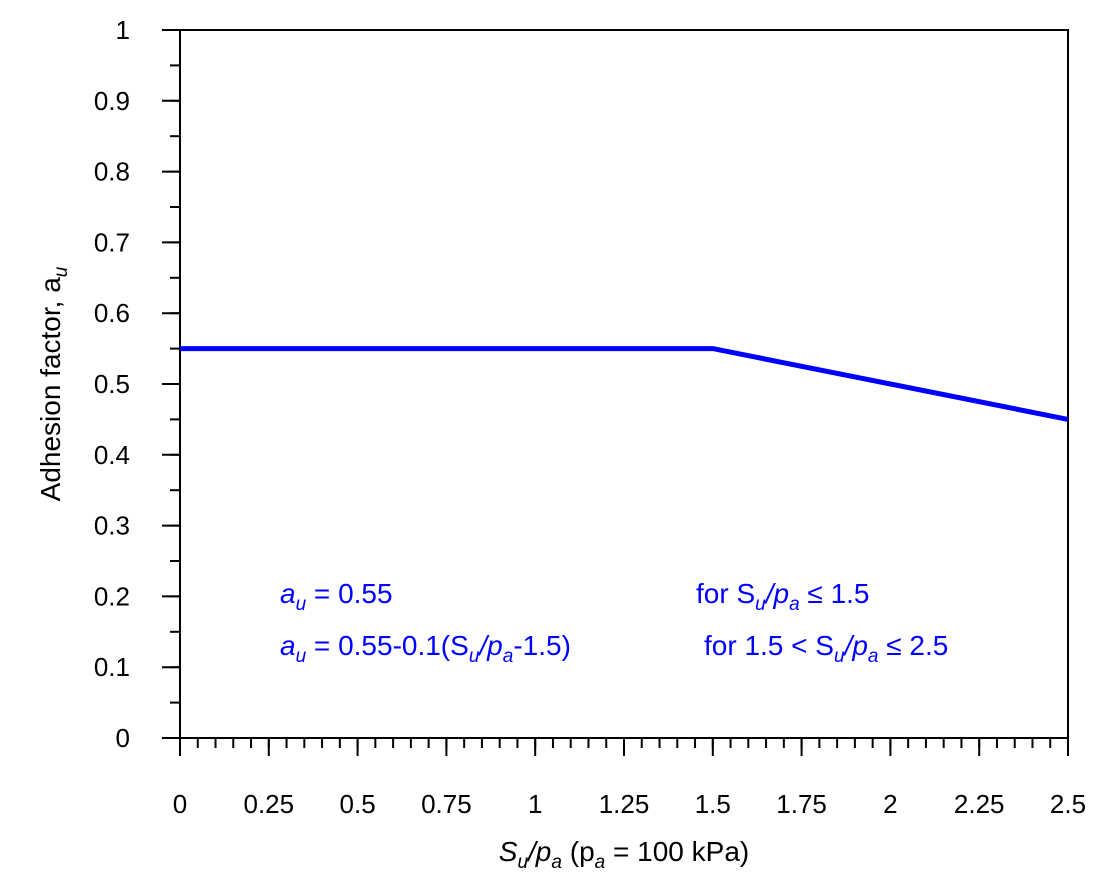  Describe the element at coordinates (535, 804) in the screenshot. I see `x-tick-label: 1` at that location.